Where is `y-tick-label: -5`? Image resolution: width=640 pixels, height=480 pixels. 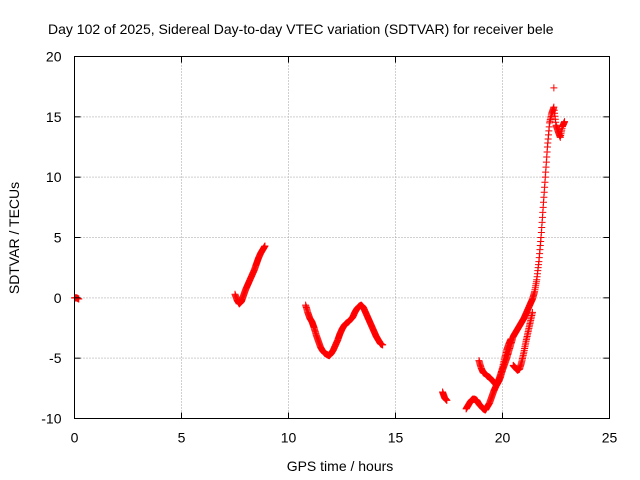 y-tick-label: -5 is located at coordinates (55, 358).